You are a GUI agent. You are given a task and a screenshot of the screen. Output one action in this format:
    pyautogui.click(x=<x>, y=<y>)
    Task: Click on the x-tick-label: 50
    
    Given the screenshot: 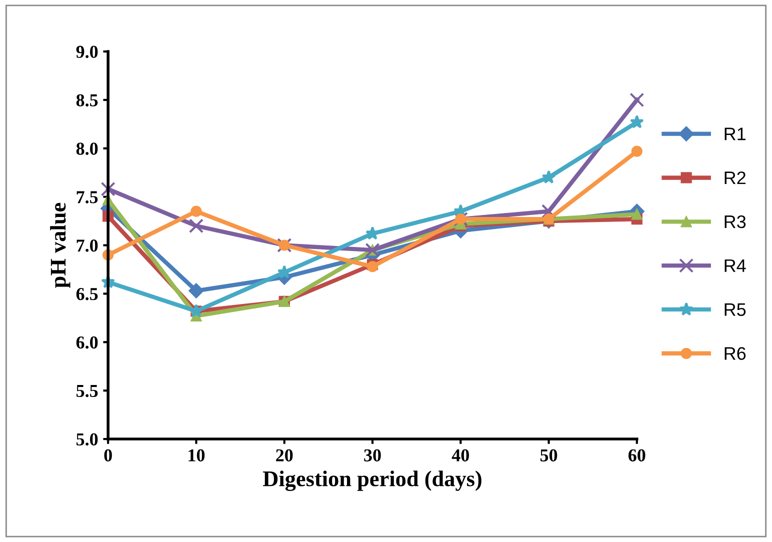 What is the action you would take?
    pyautogui.click(x=549, y=455)
    